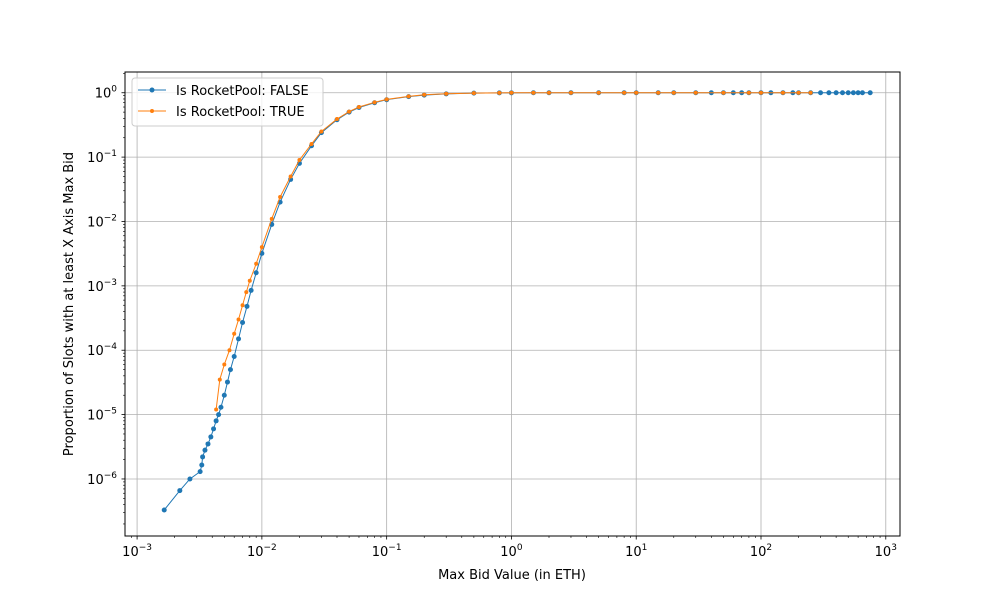 This screenshot has height=600, width=1000. Describe the element at coordinates (152, 90) in the screenshot. I see `legend-marker-false` at that location.